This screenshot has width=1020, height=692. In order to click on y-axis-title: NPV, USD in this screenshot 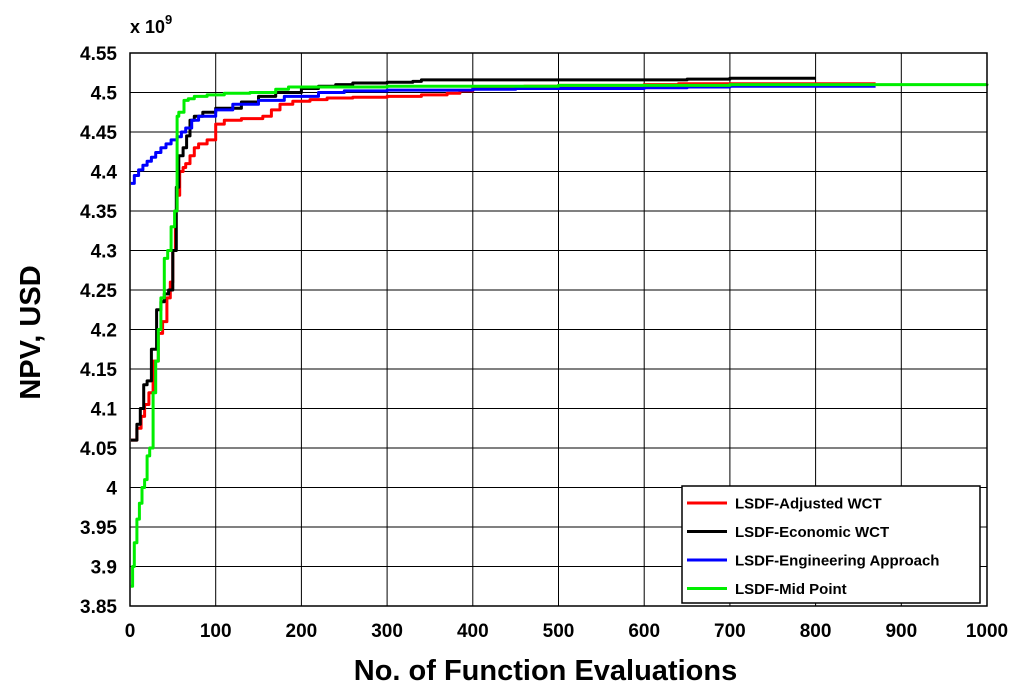, I will do `click(31, 332)`.